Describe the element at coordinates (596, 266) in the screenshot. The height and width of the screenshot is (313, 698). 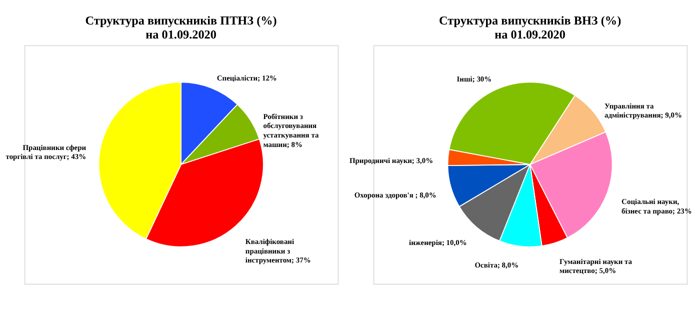
I see `slice-label: Гуманітарні науки та мистецтво; 5,0%` at that location.